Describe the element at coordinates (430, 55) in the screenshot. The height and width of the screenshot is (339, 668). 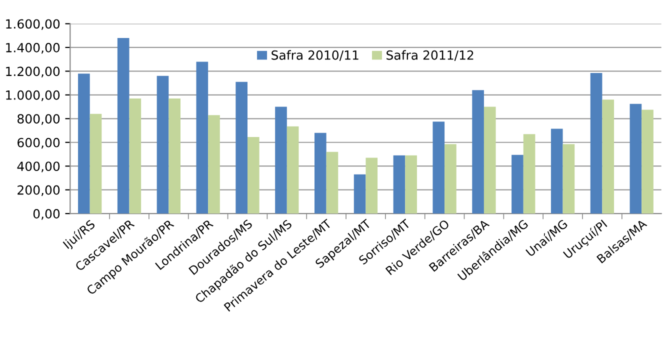
I see `legend-label: Safra 2011/12` at that location.